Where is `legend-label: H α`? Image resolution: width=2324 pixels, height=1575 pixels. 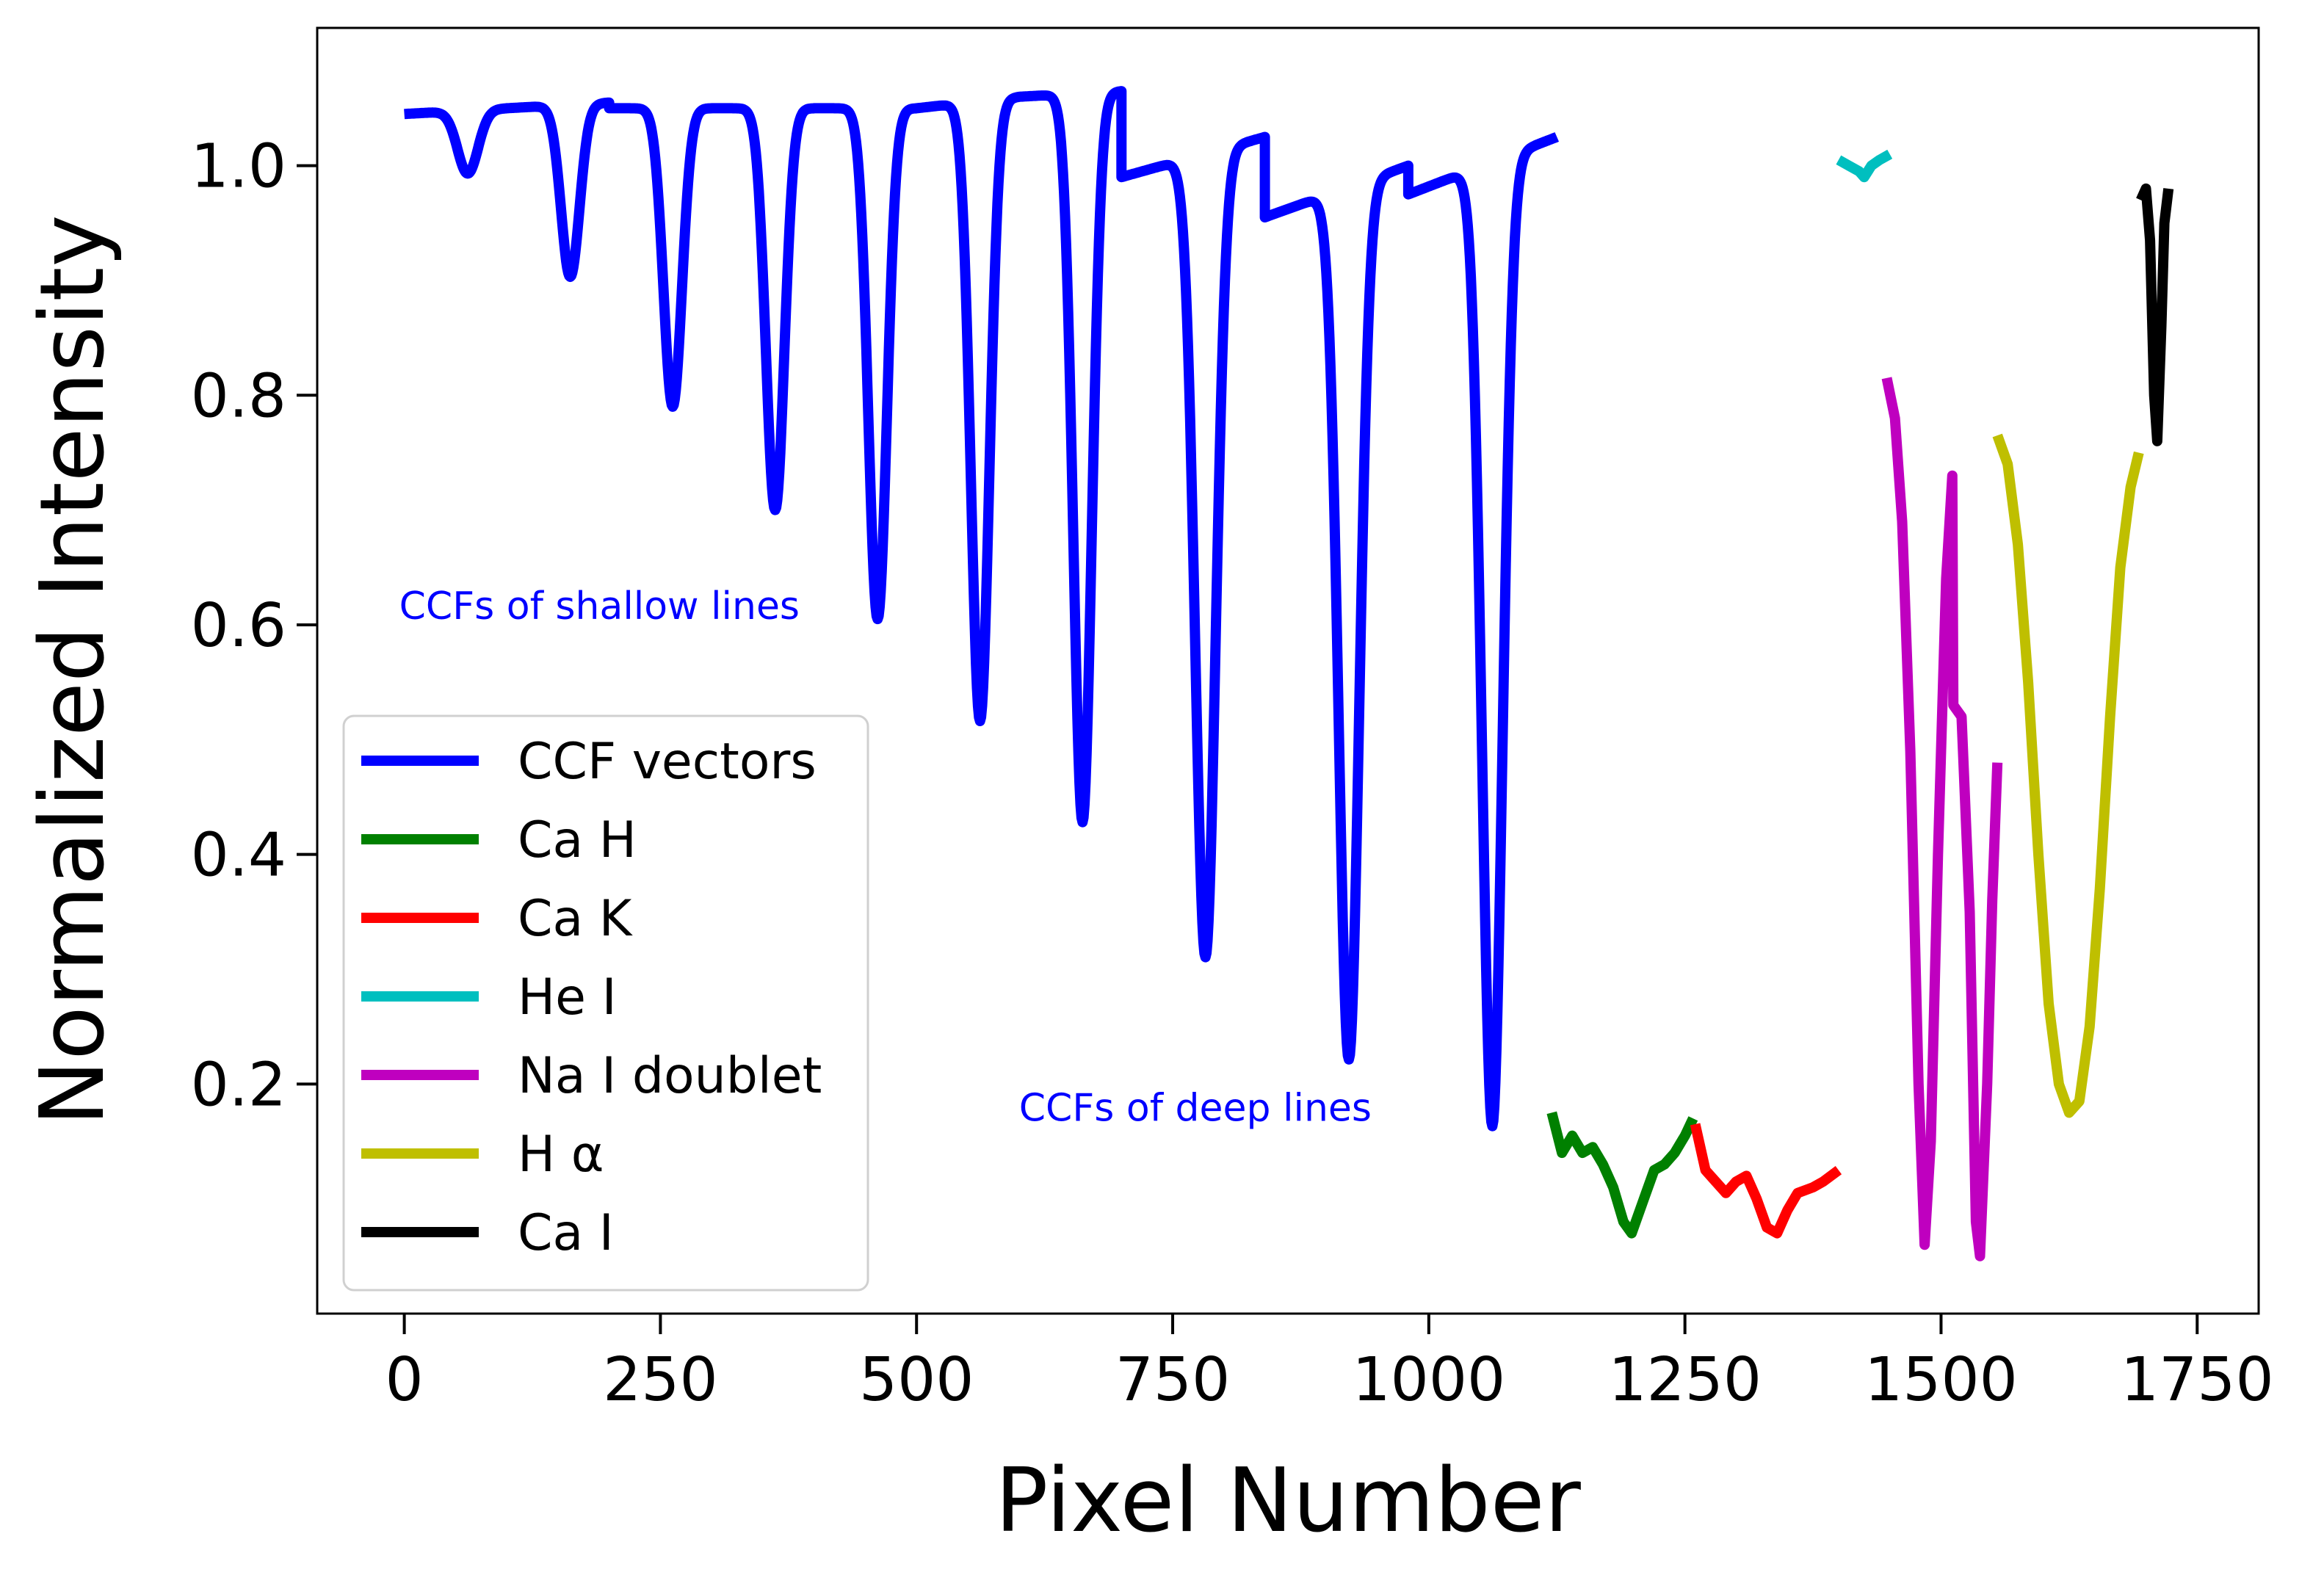
legend-label: H α is located at coordinates (561, 1155).